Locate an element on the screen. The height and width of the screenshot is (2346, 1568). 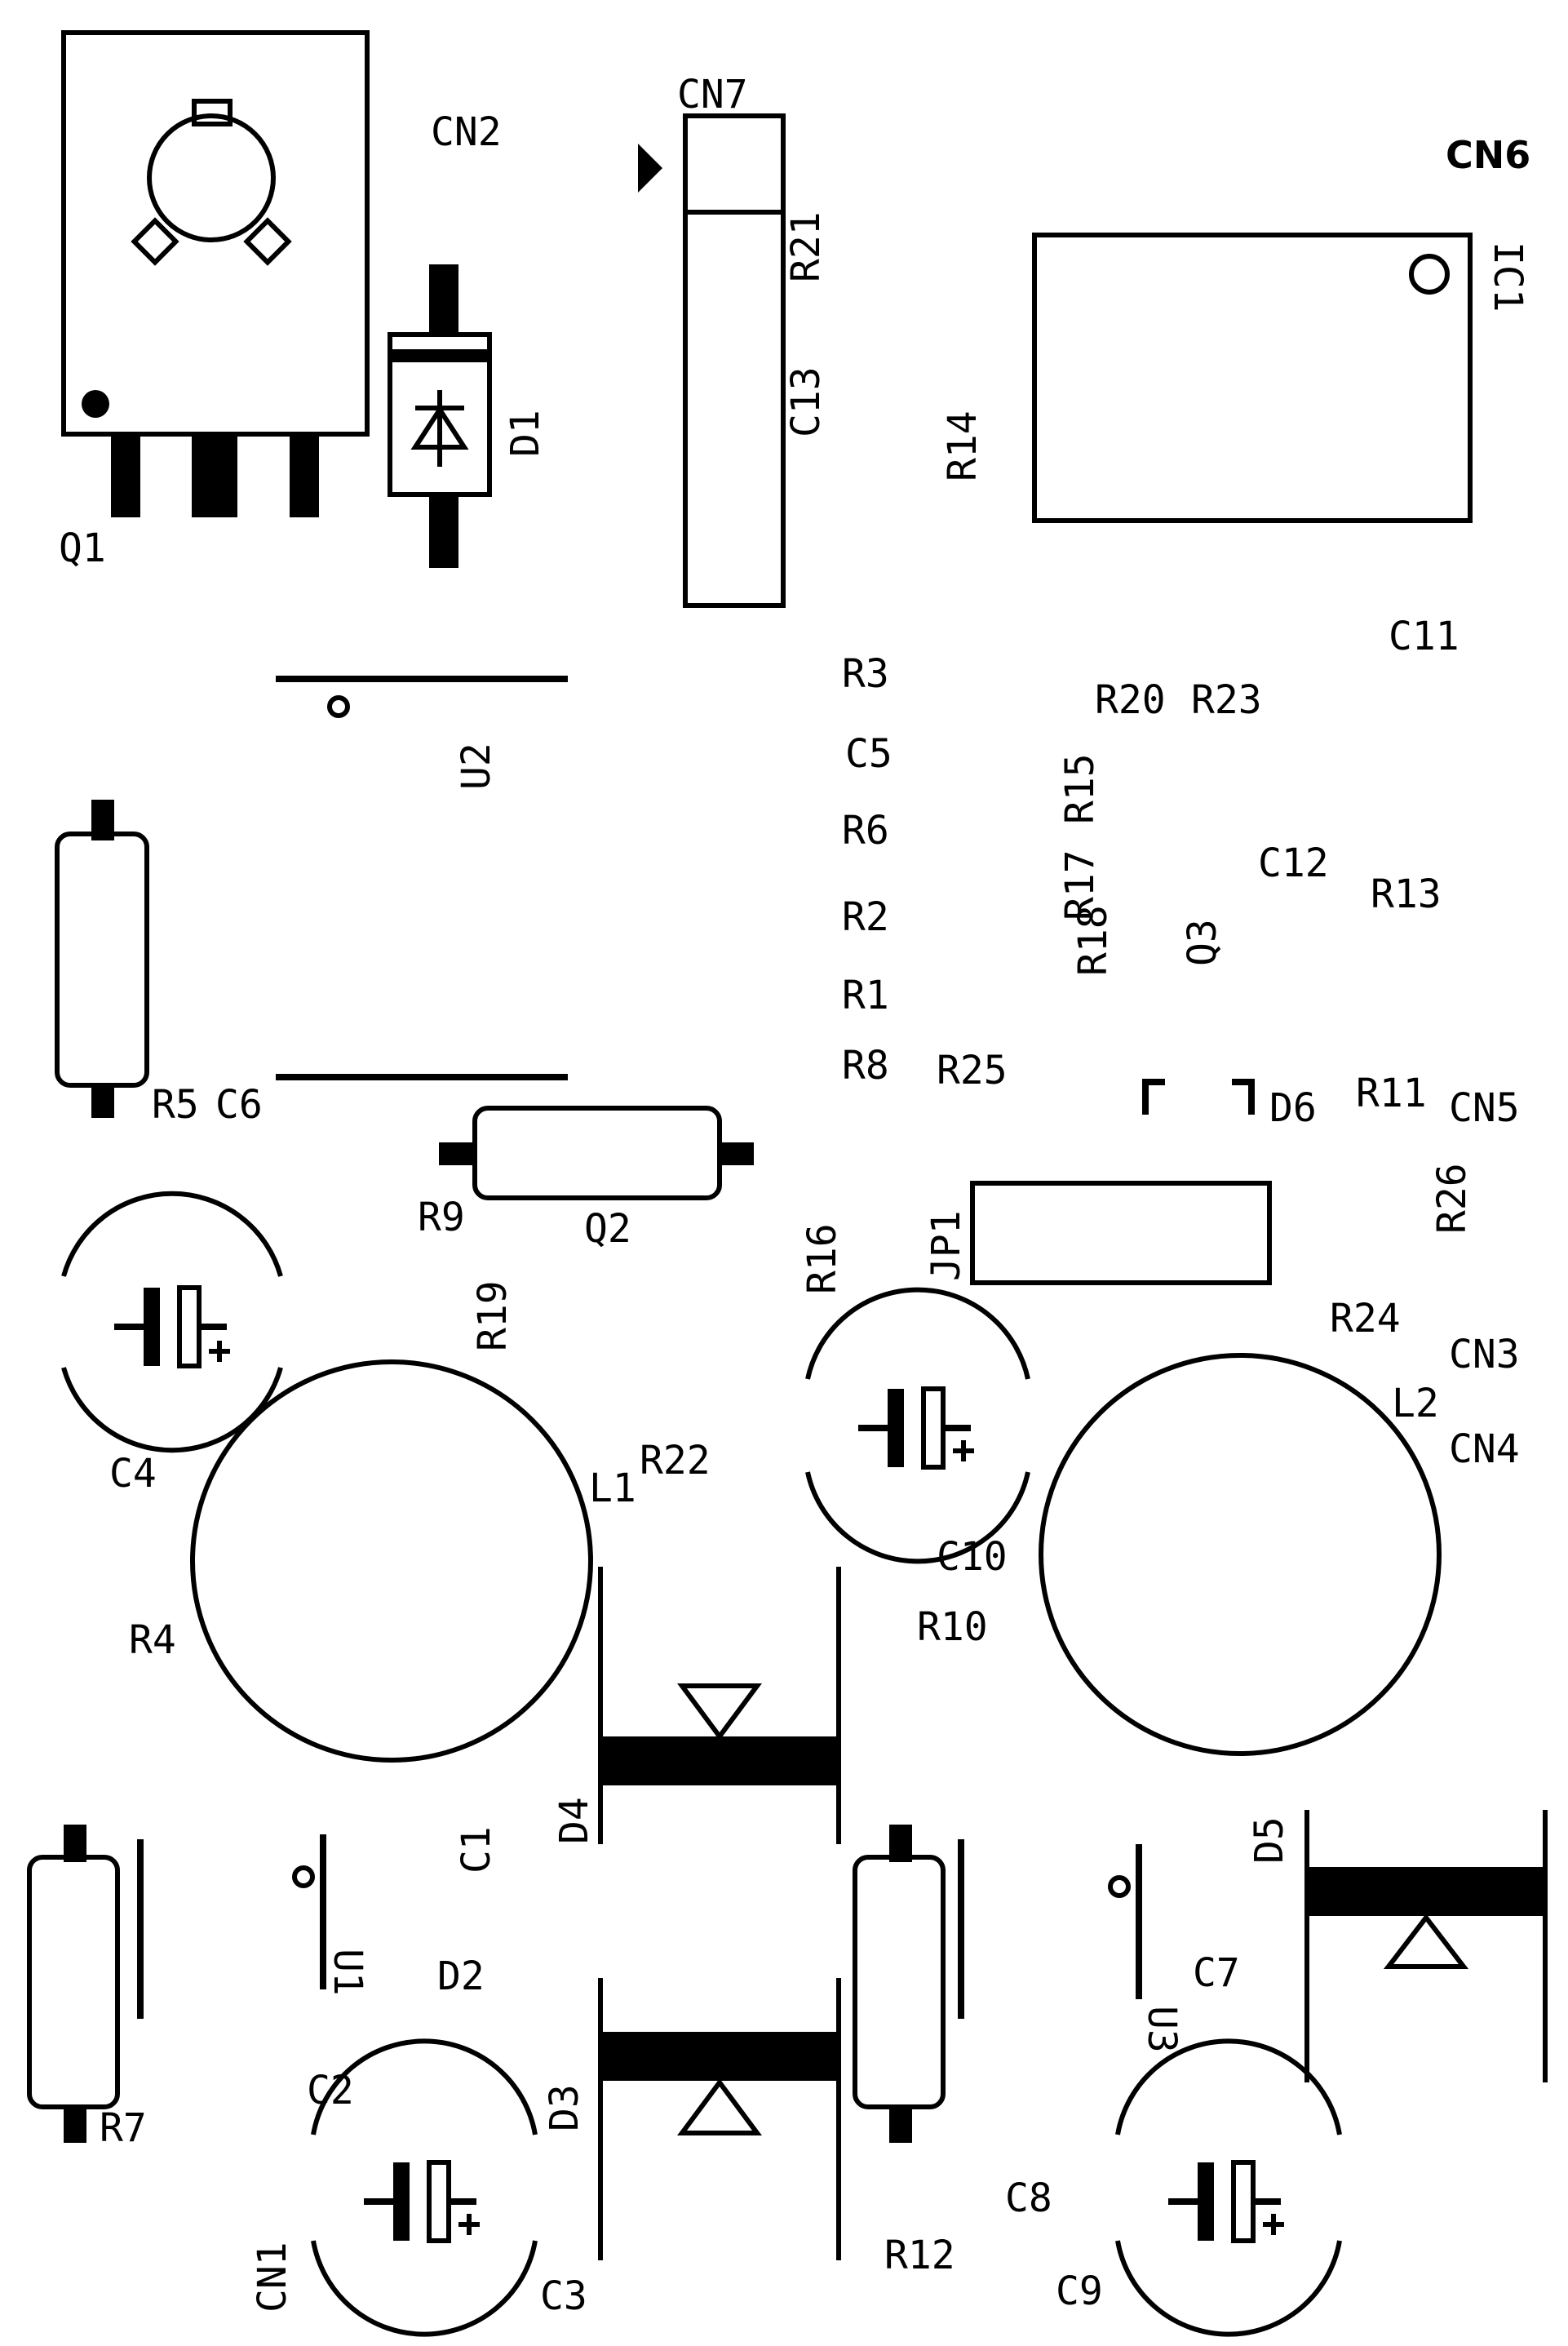
label-l1: L1 is located at coordinates (612, 1488).